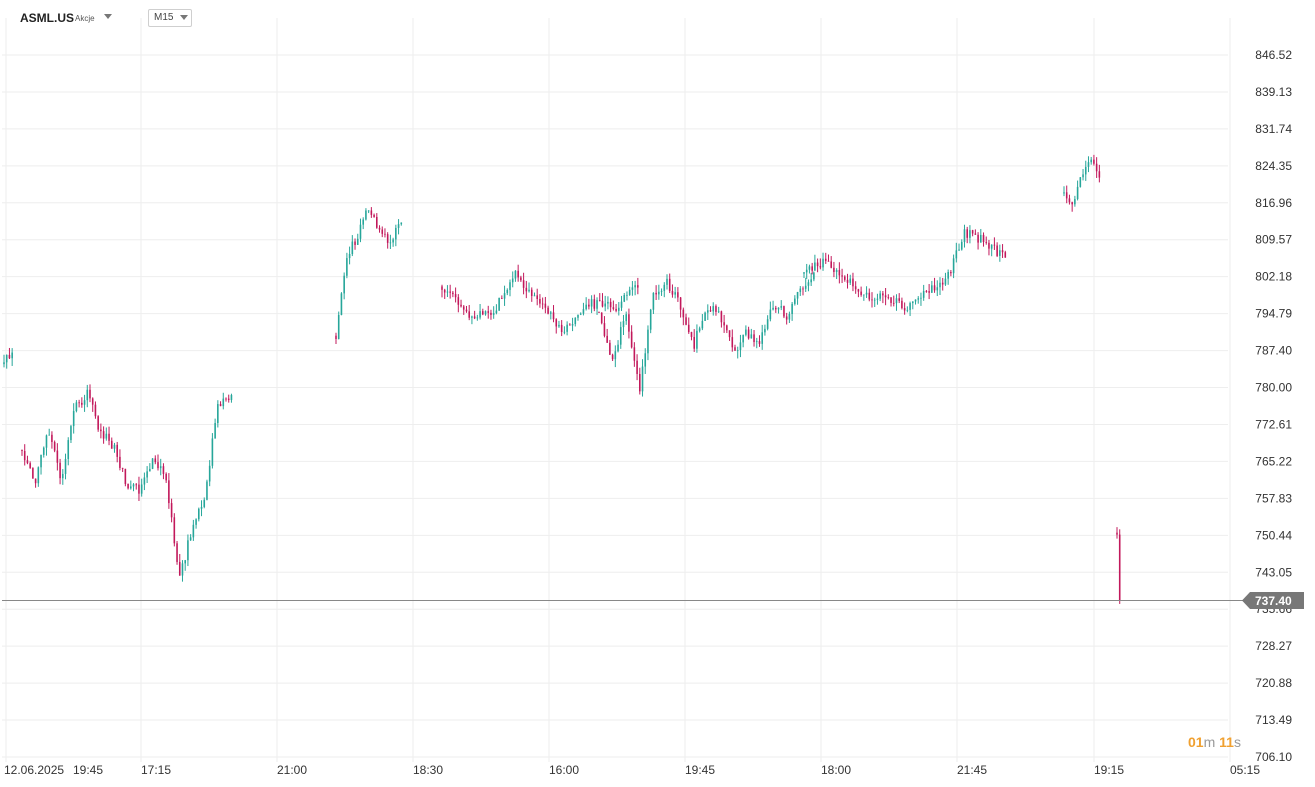 Image resolution: width=1315 pixels, height=787 pixels. I want to click on y-tick-label: 809.57, so click(1273, 240).